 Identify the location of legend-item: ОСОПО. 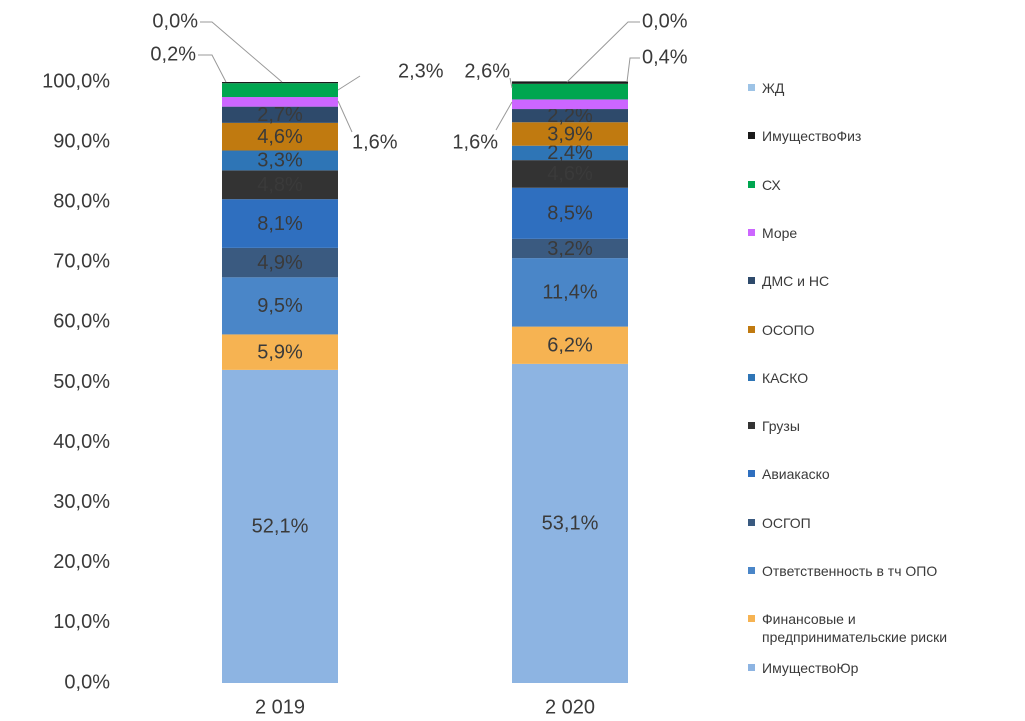
(875, 330).